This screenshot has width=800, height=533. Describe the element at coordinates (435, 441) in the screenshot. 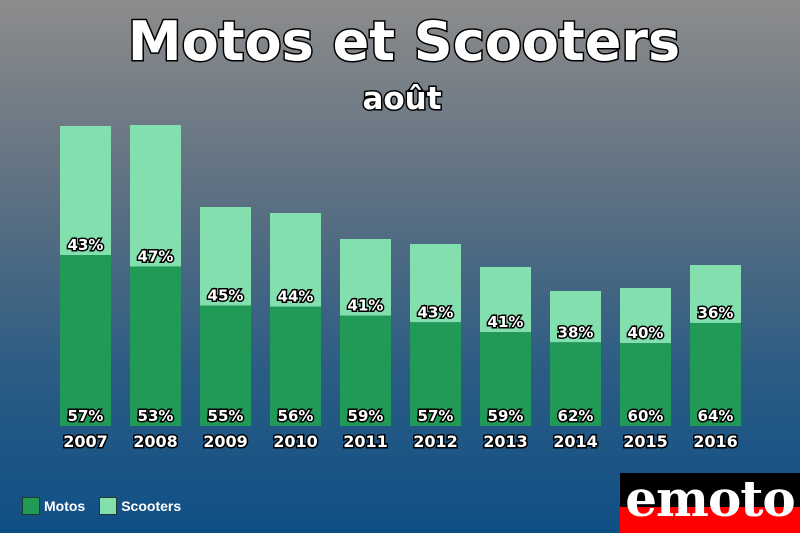

I see `x-tick-2012: 2012` at that location.